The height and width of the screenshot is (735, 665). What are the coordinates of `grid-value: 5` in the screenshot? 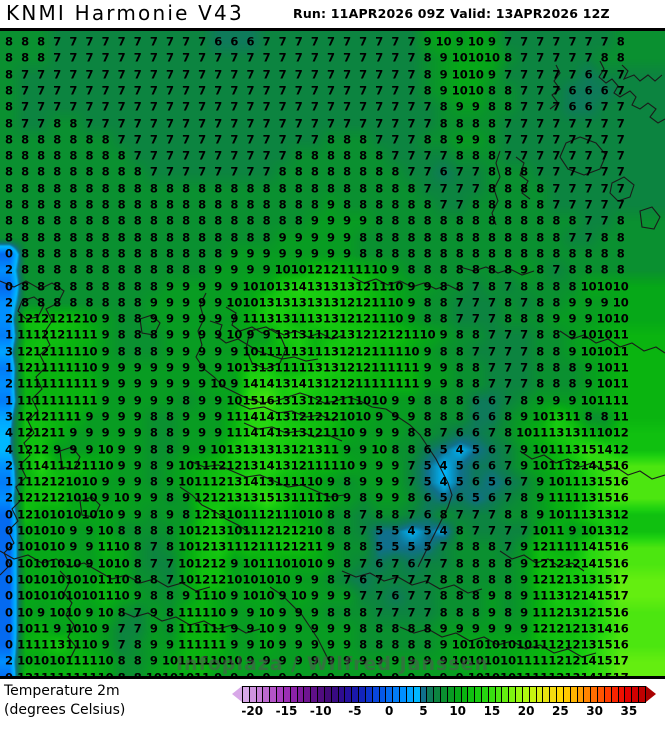 It's located at (427, 481).